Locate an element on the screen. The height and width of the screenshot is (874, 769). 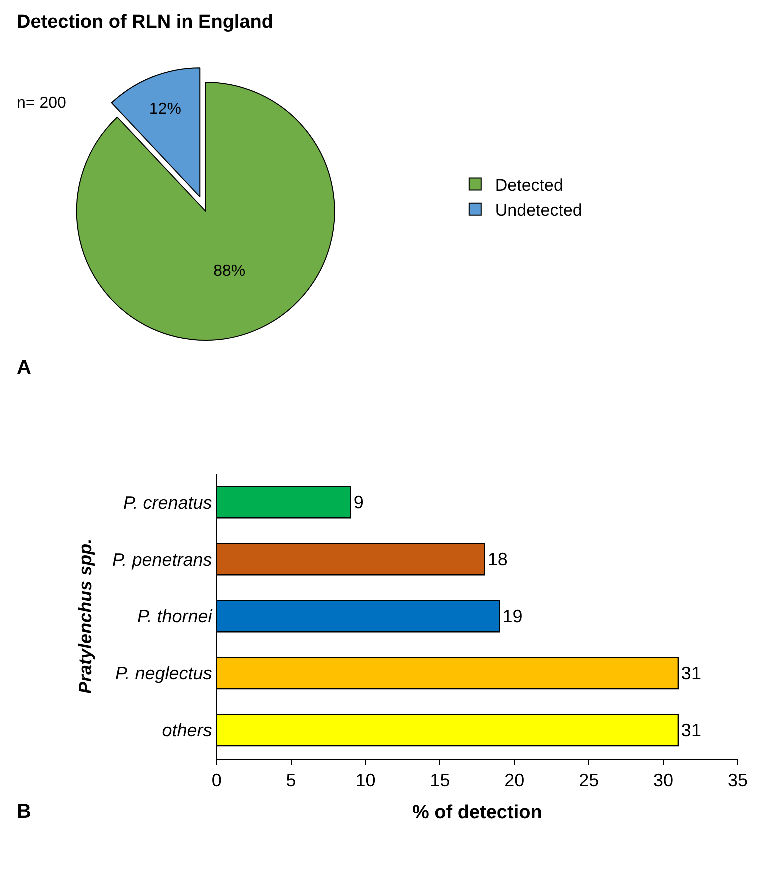
y-tick-label: others is located at coordinates (187, 730).